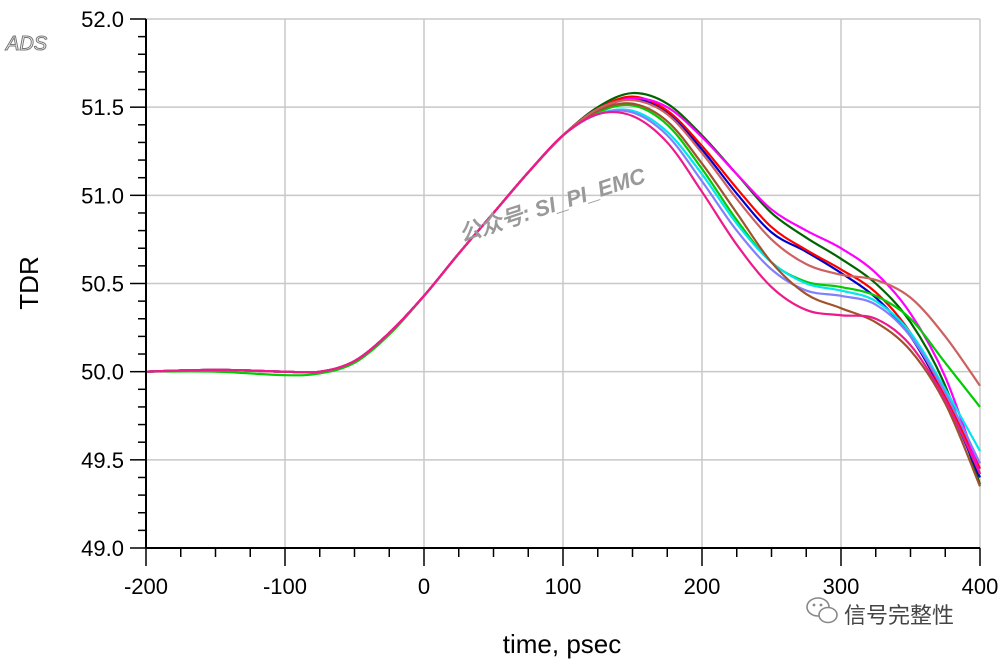 The image size is (1002, 661). What do you see at coordinates (102, 372) in the screenshot?
I see `y-tick-label: 50.0` at bounding box center [102, 372].